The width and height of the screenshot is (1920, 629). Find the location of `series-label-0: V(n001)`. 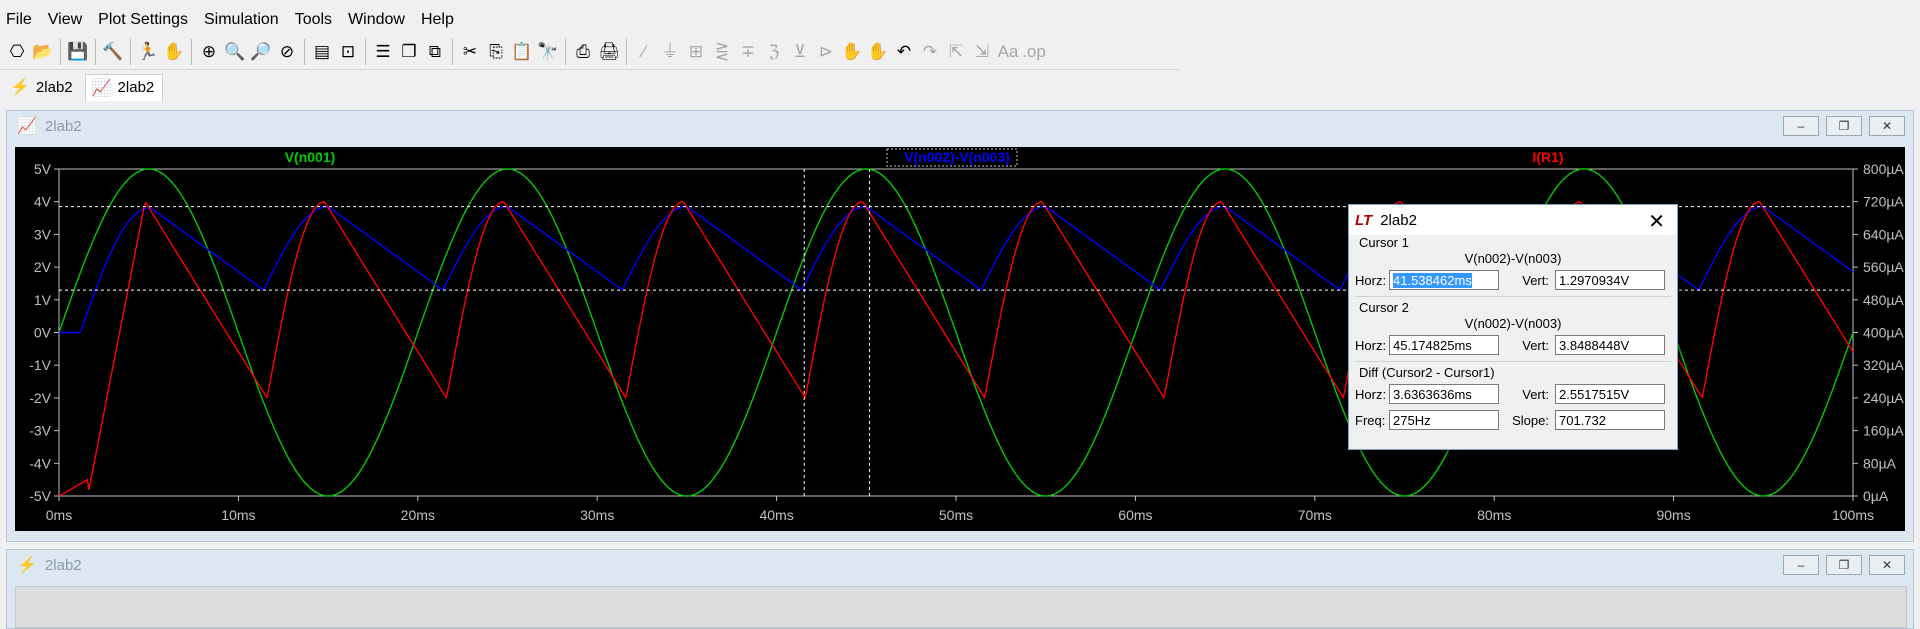

series-label-0: V(n001) is located at coordinates (310, 157).